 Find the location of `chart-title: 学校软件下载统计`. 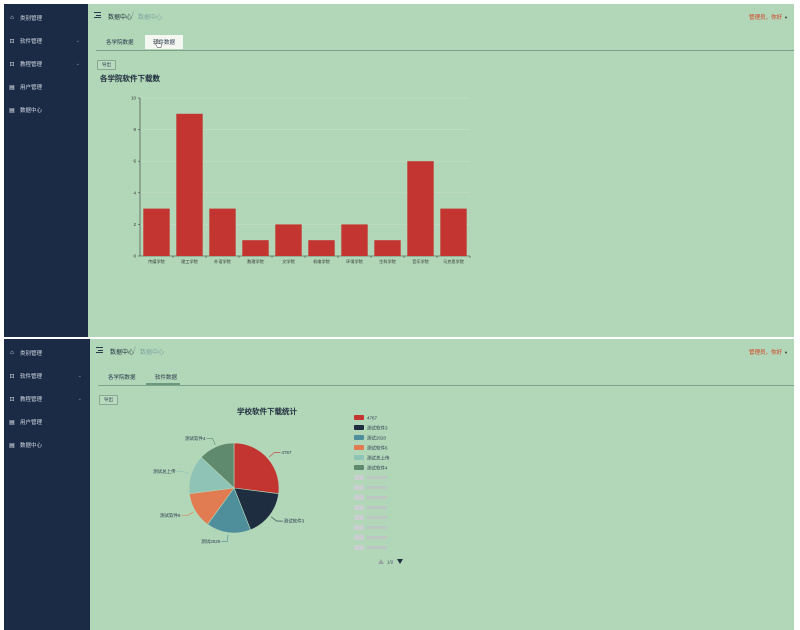

chart-title: 学校软件下载统计 is located at coordinates (267, 411).